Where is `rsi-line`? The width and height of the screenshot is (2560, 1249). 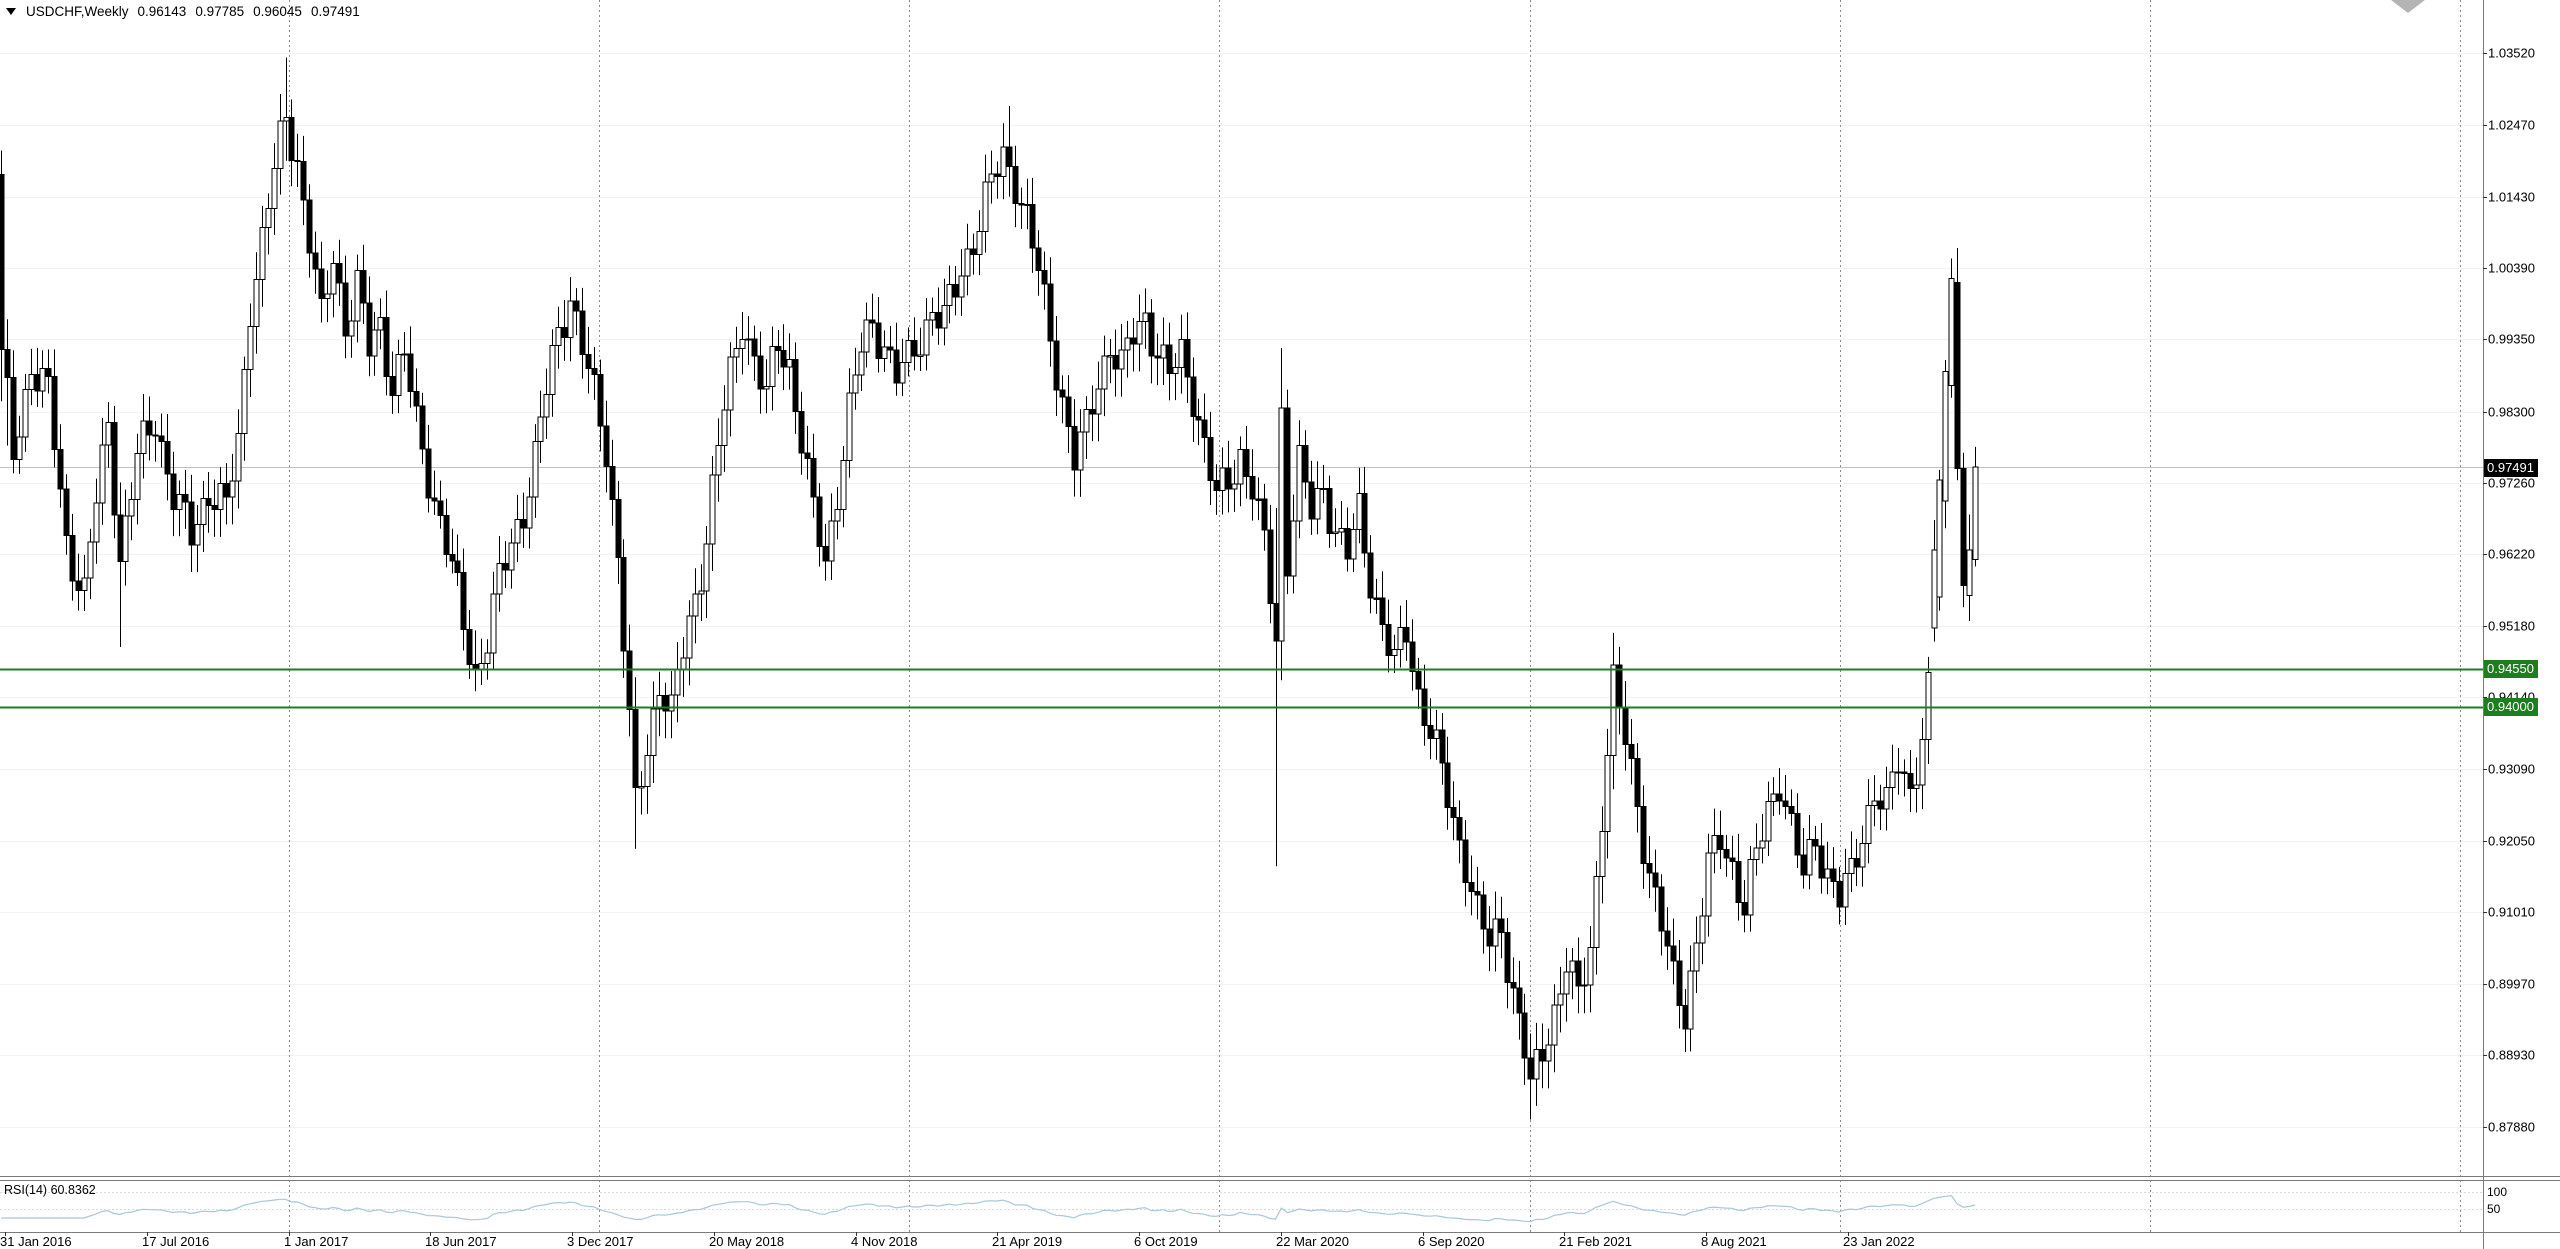
rsi-line is located at coordinates (988, 1208).